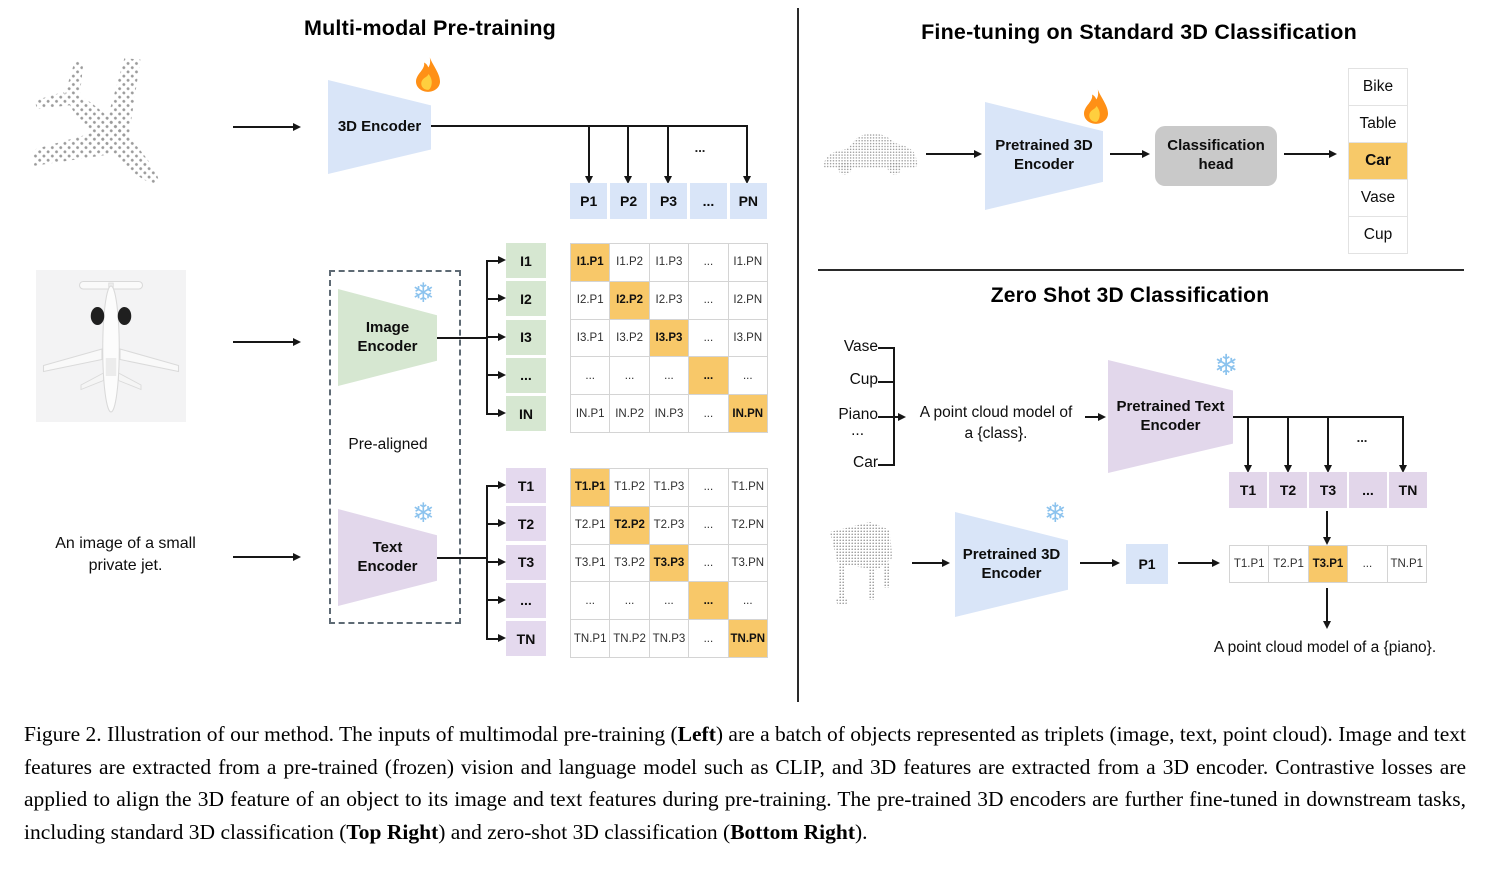  What do you see at coordinates (886, 465) in the screenshot?
I see `zs-tick-car` at bounding box center [886, 465].